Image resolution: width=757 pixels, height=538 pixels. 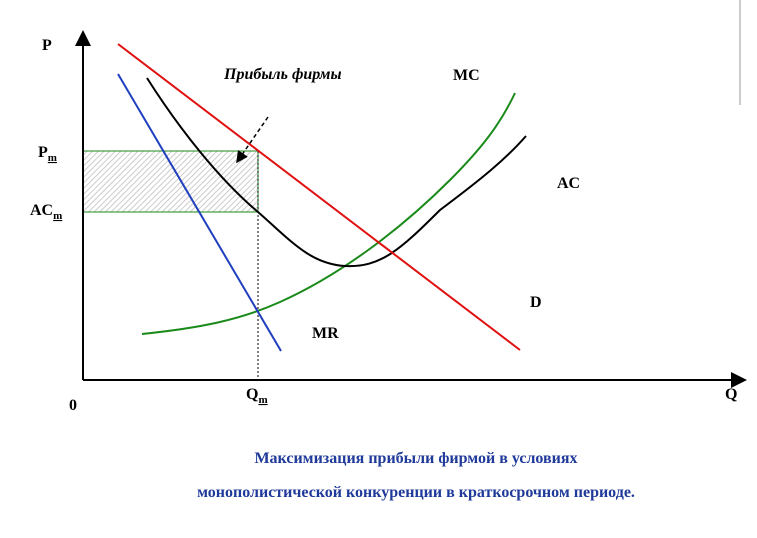 What do you see at coordinates (43, 152) in the screenshot?
I see `label-main: P` at bounding box center [43, 152].